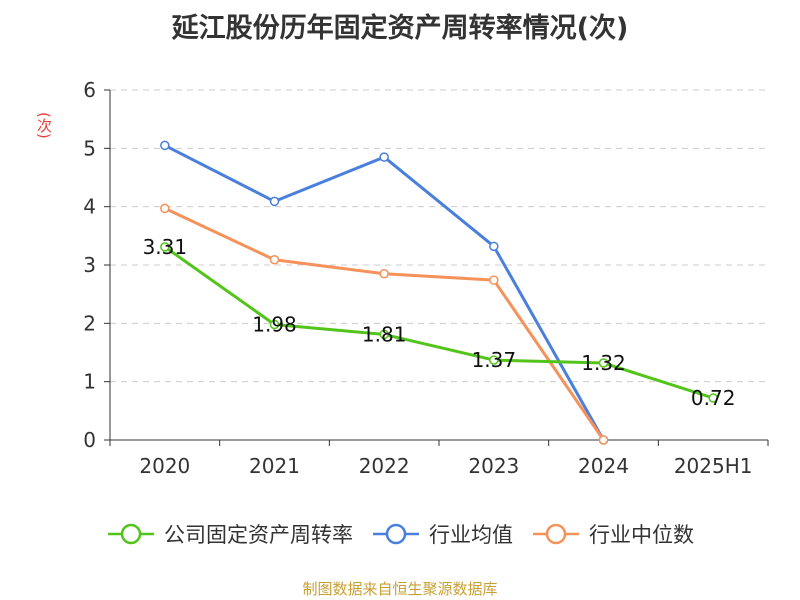  Describe the element at coordinates (603, 466) in the screenshot. I see `x-tick-label: 2024` at that location.